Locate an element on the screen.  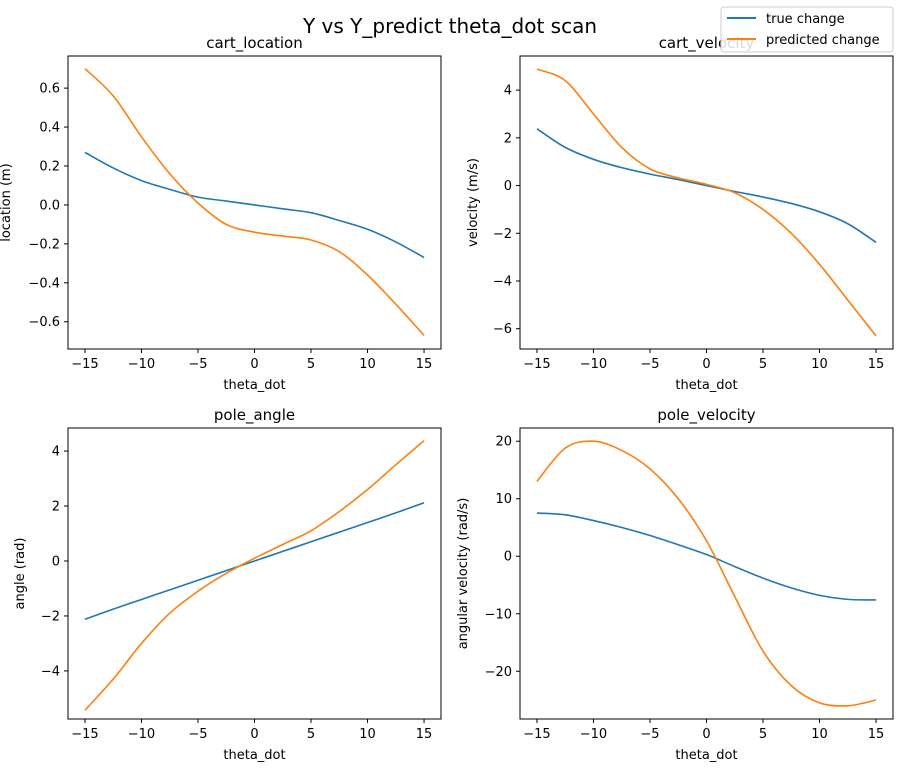
legend-label-predicted: predicted change is located at coordinates (823, 40).